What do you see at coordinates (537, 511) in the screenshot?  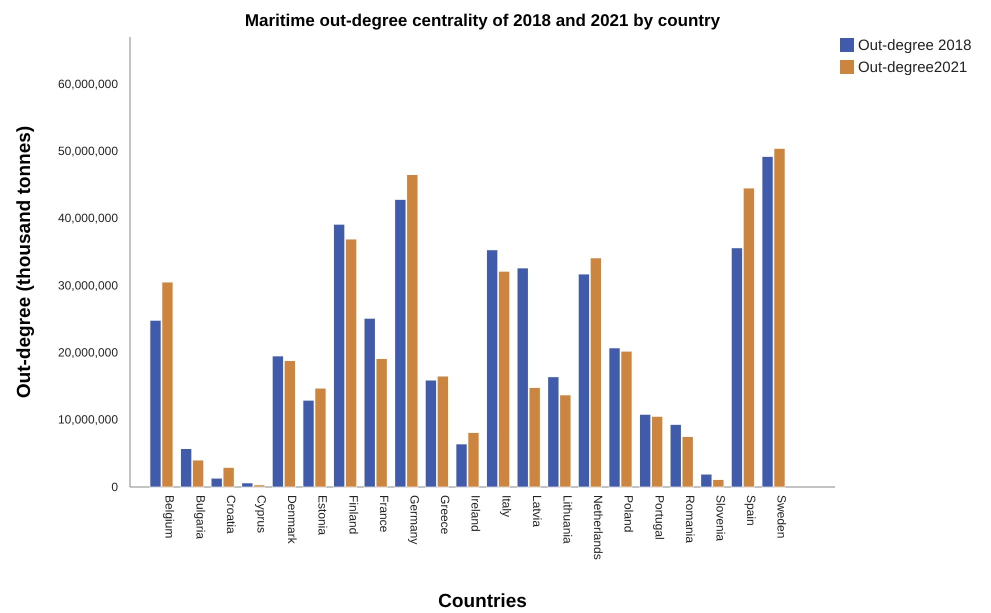 I see `x-tick-label: Latvia` at bounding box center [537, 511].